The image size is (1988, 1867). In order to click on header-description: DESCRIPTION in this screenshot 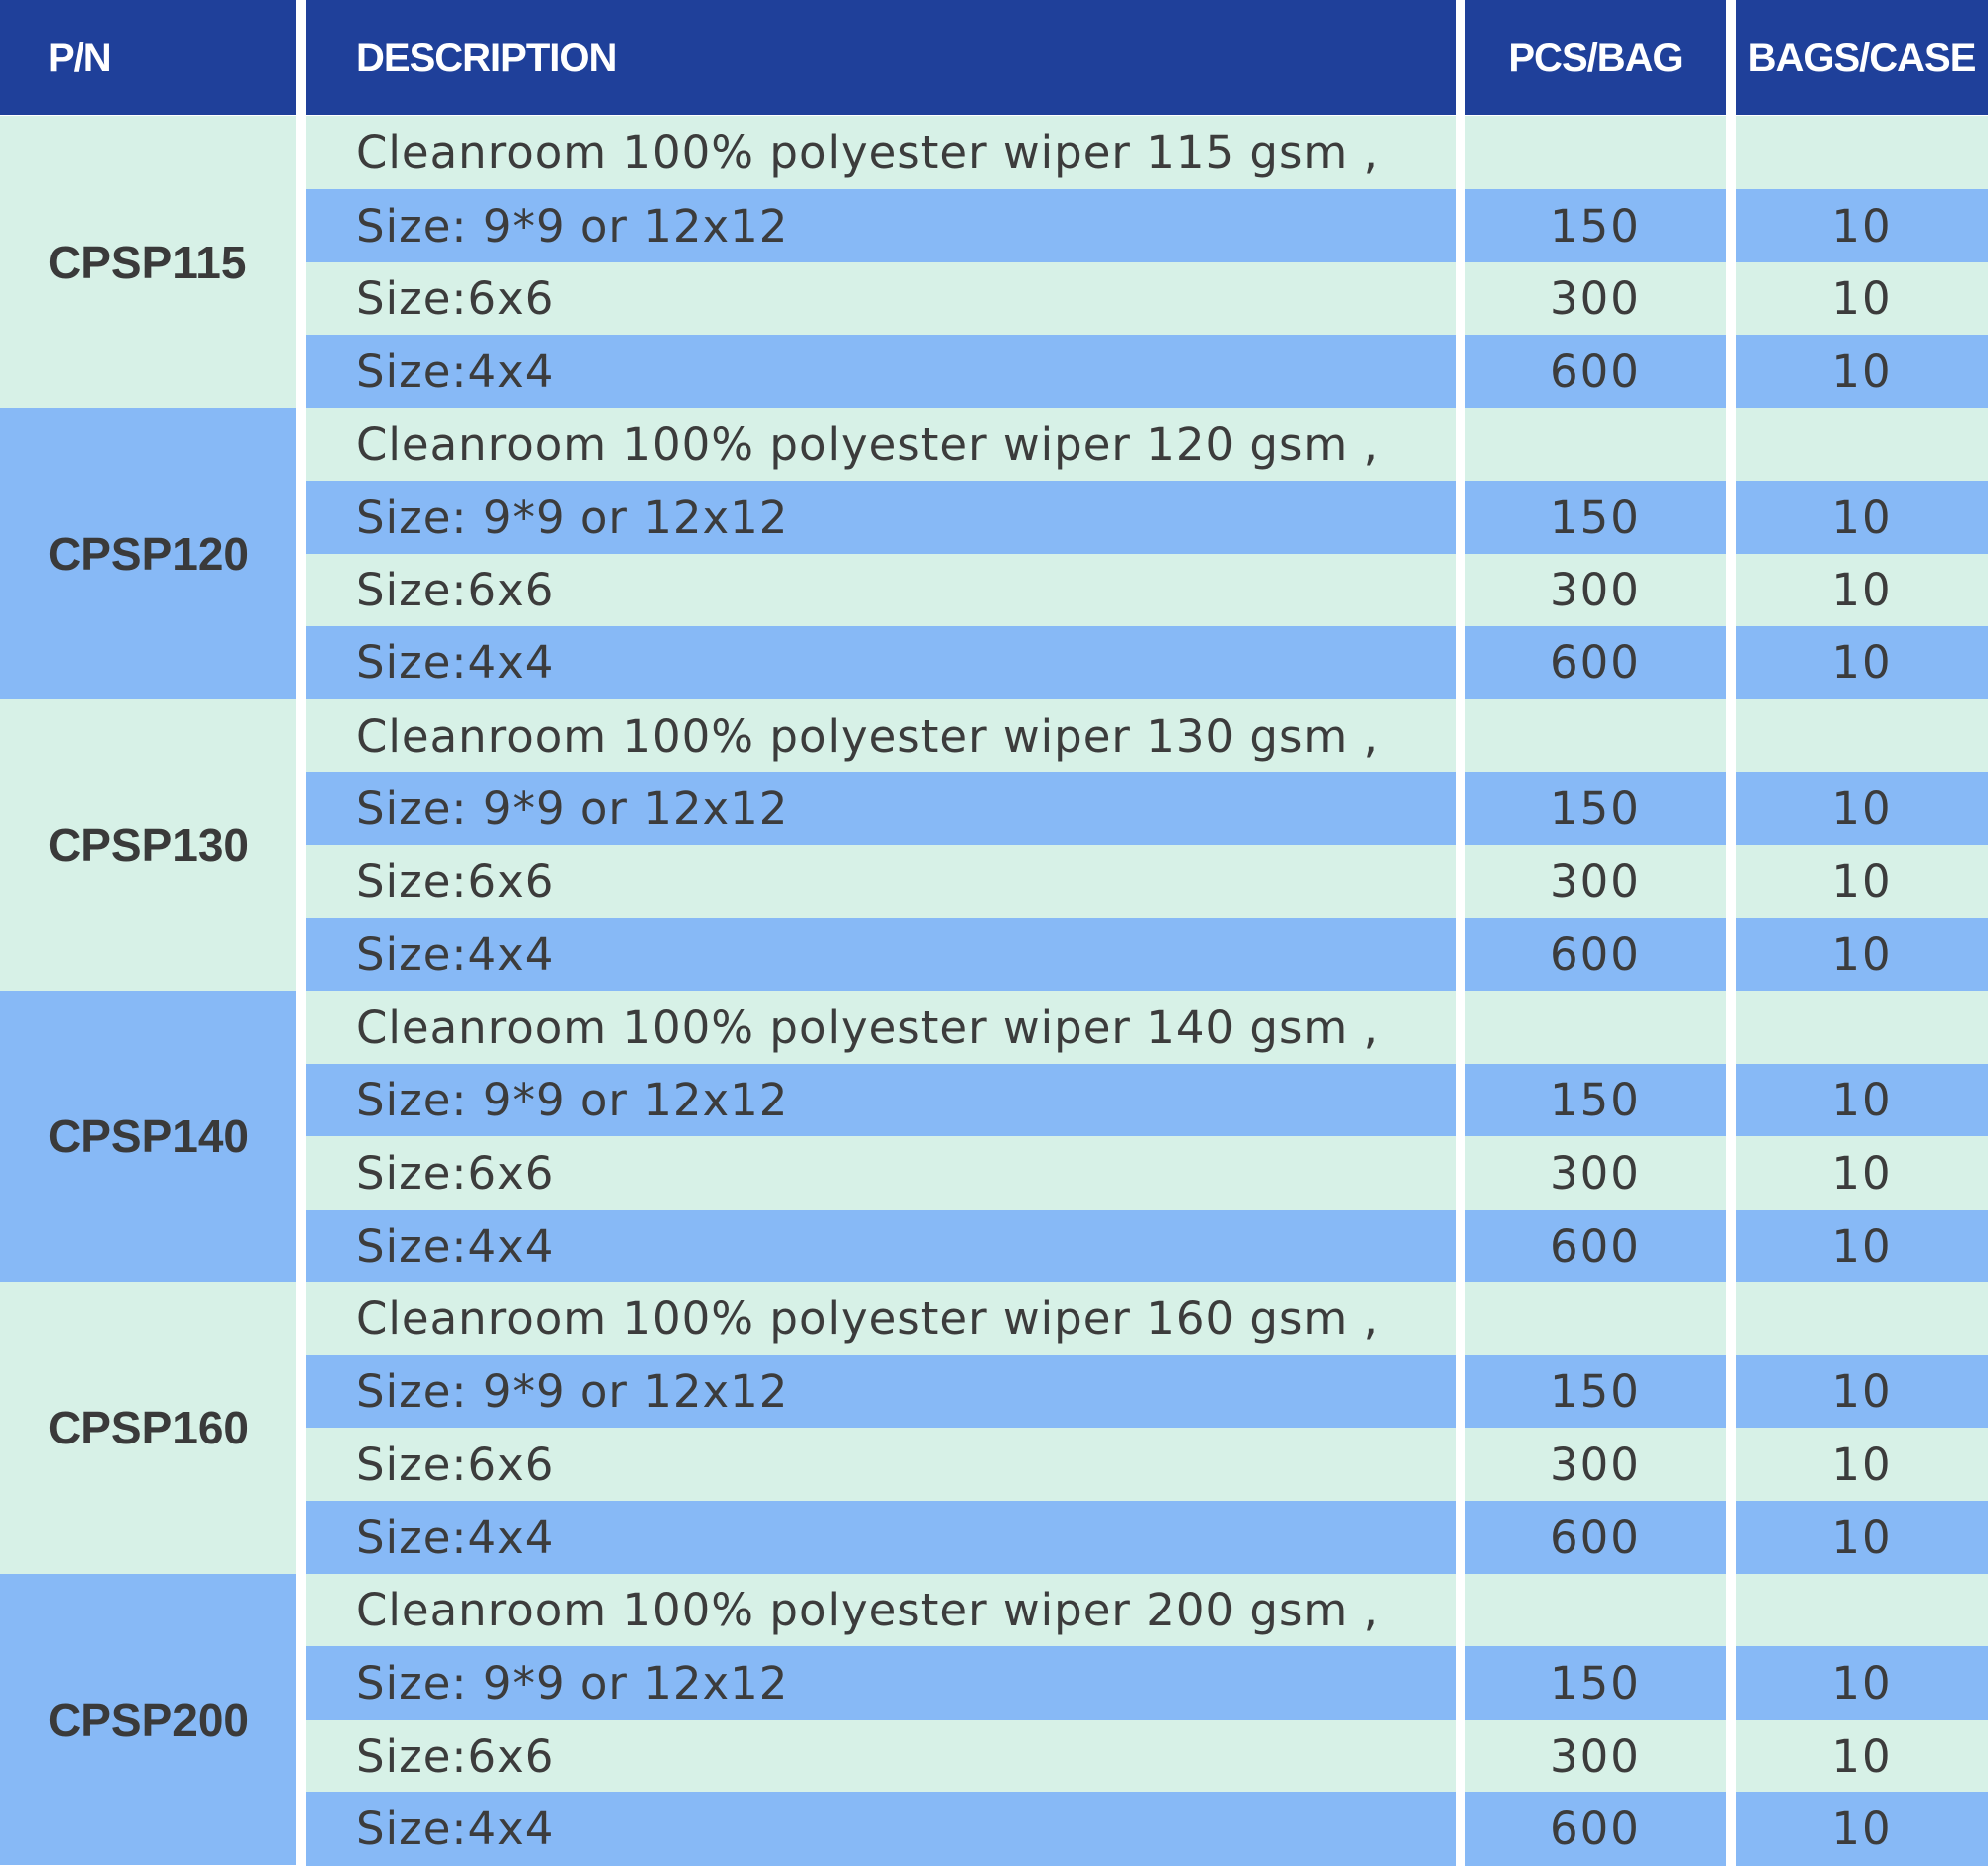, I will do `click(881, 57)`.